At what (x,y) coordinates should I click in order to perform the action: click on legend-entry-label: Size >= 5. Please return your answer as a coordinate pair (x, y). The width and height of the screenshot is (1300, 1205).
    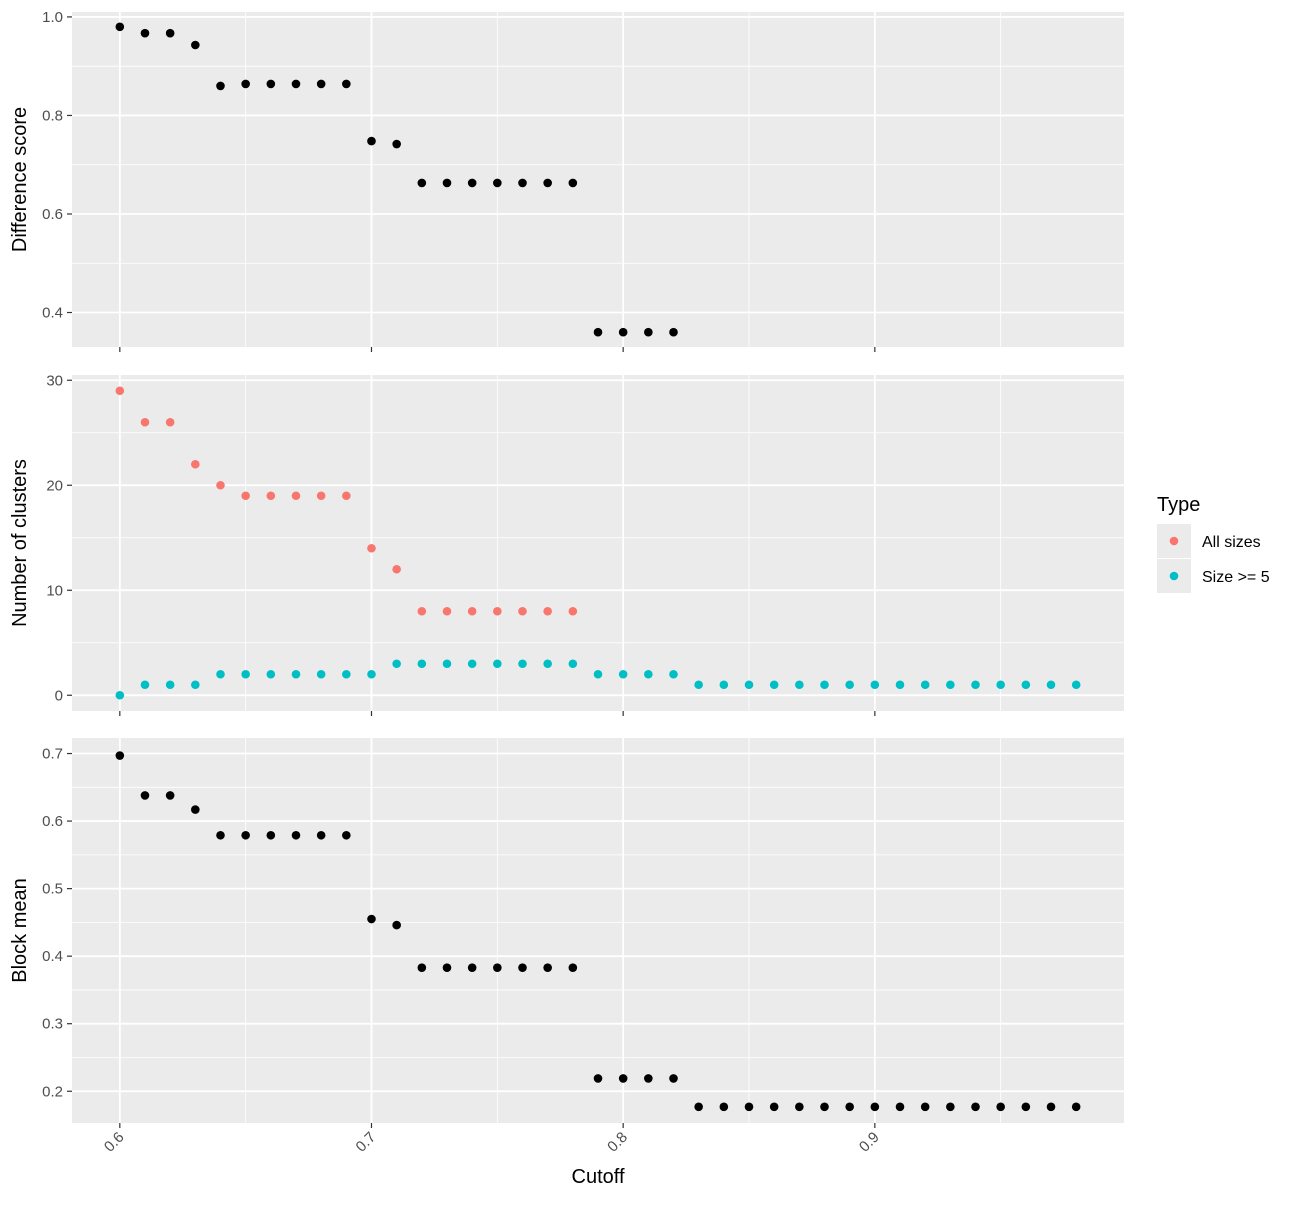
    Looking at the image, I should click on (1236, 577).